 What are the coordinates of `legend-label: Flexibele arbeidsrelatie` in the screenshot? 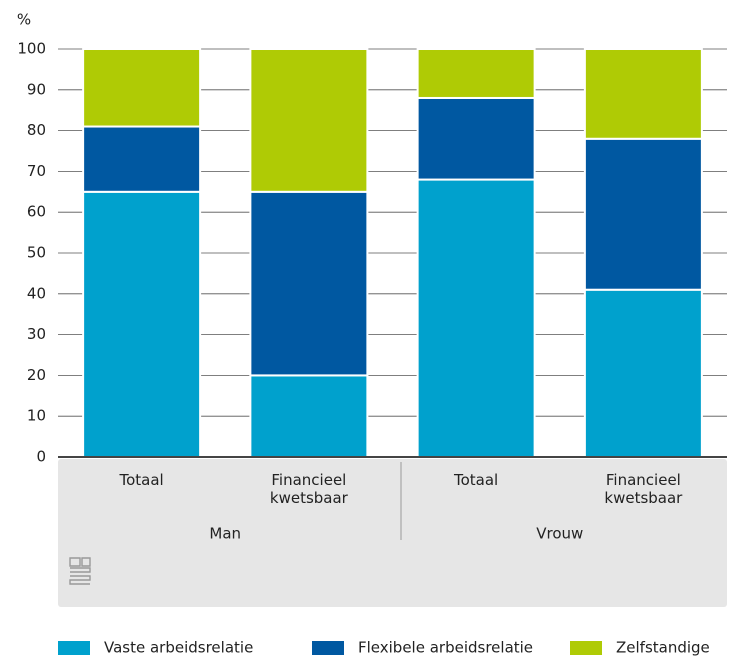 It's located at (445, 648).